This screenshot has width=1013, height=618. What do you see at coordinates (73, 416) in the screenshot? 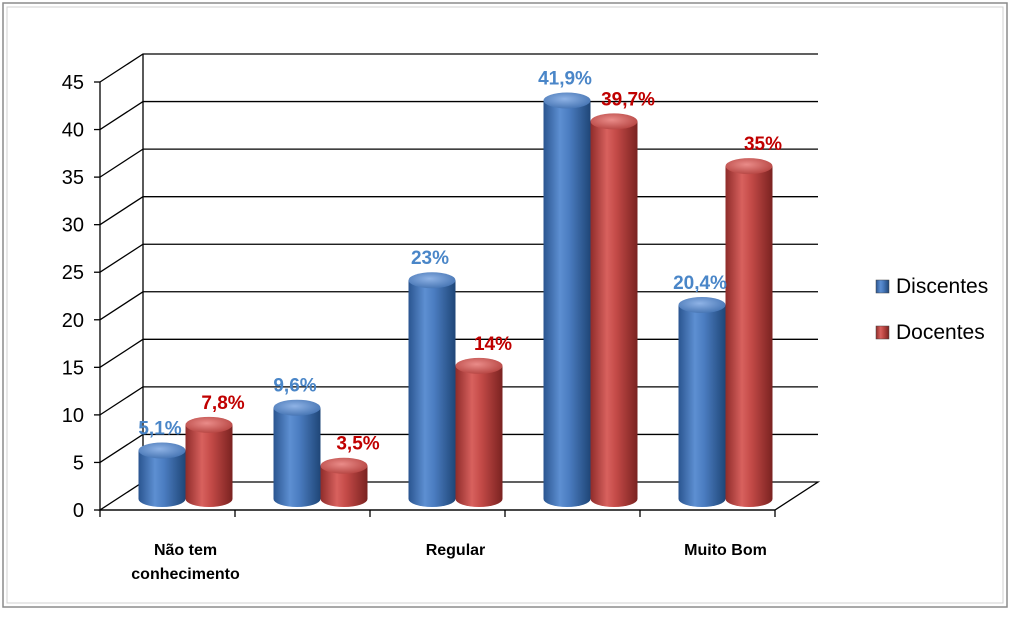
I see `y-tick-label: 10` at bounding box center [73, 416].